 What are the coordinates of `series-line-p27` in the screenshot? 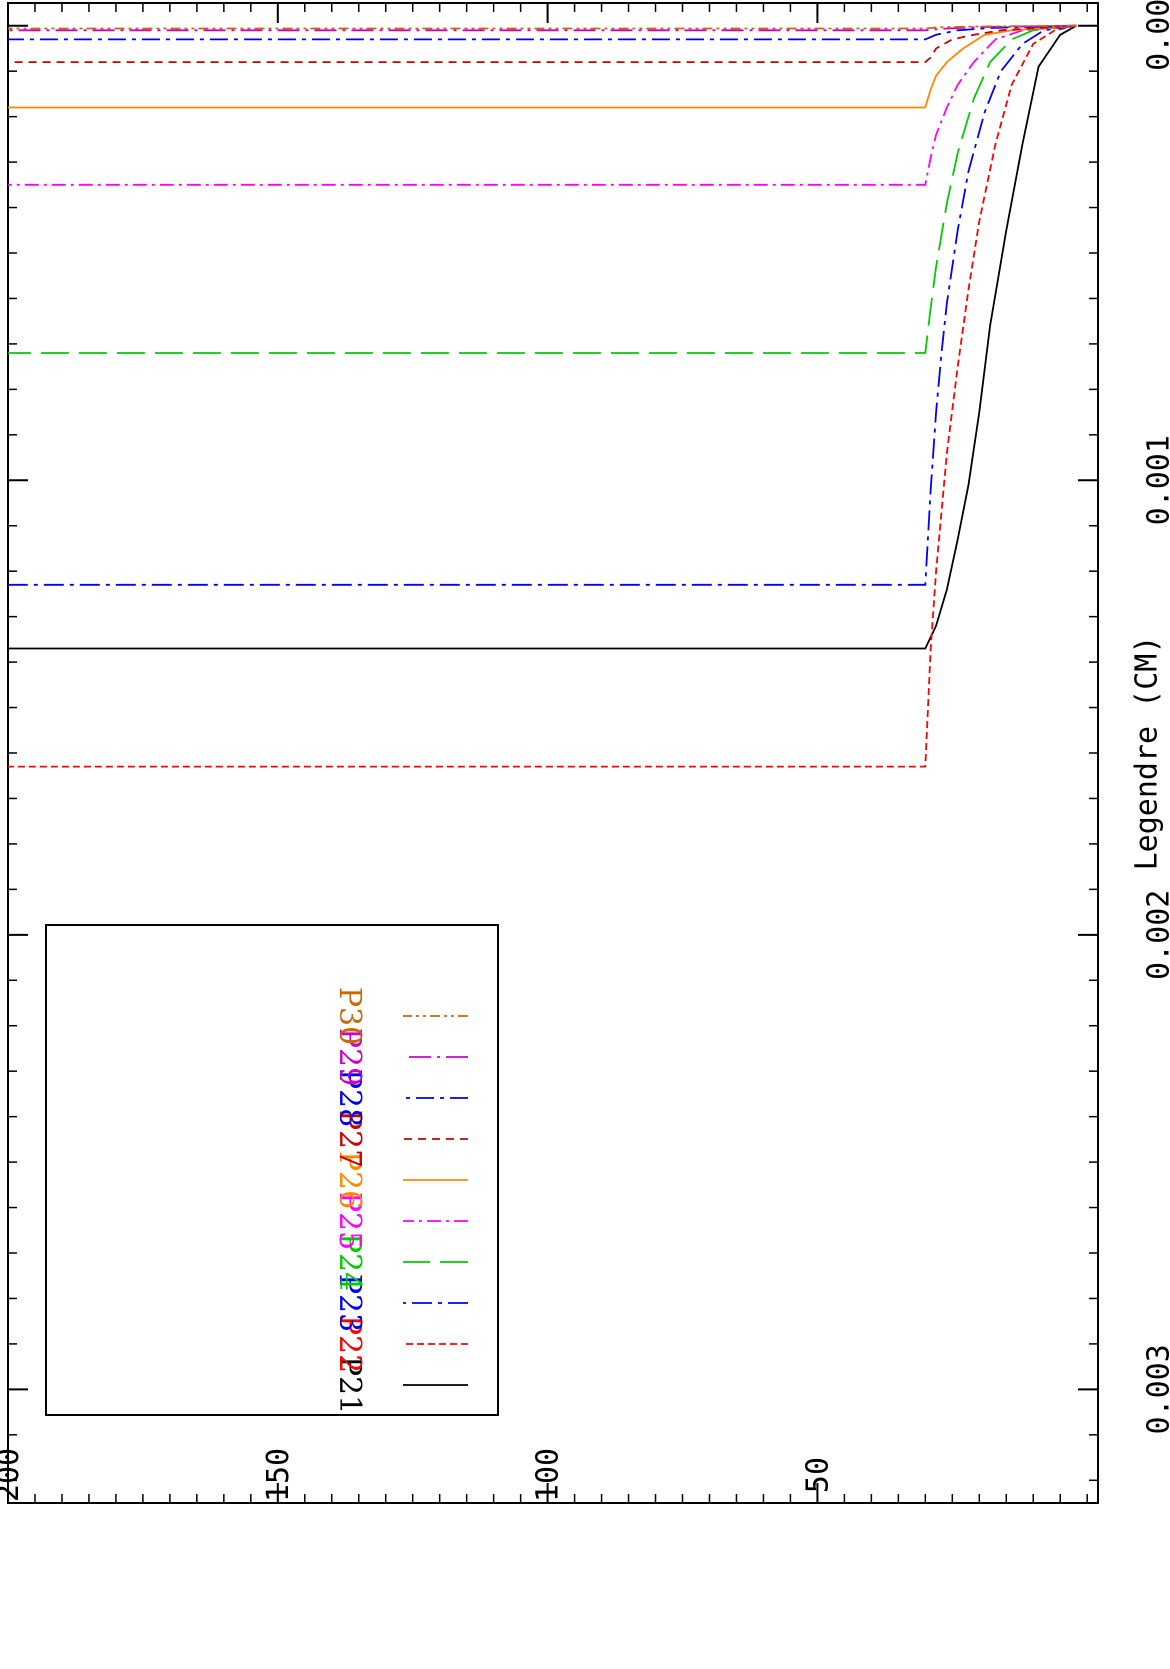 It's located at (542, 43).